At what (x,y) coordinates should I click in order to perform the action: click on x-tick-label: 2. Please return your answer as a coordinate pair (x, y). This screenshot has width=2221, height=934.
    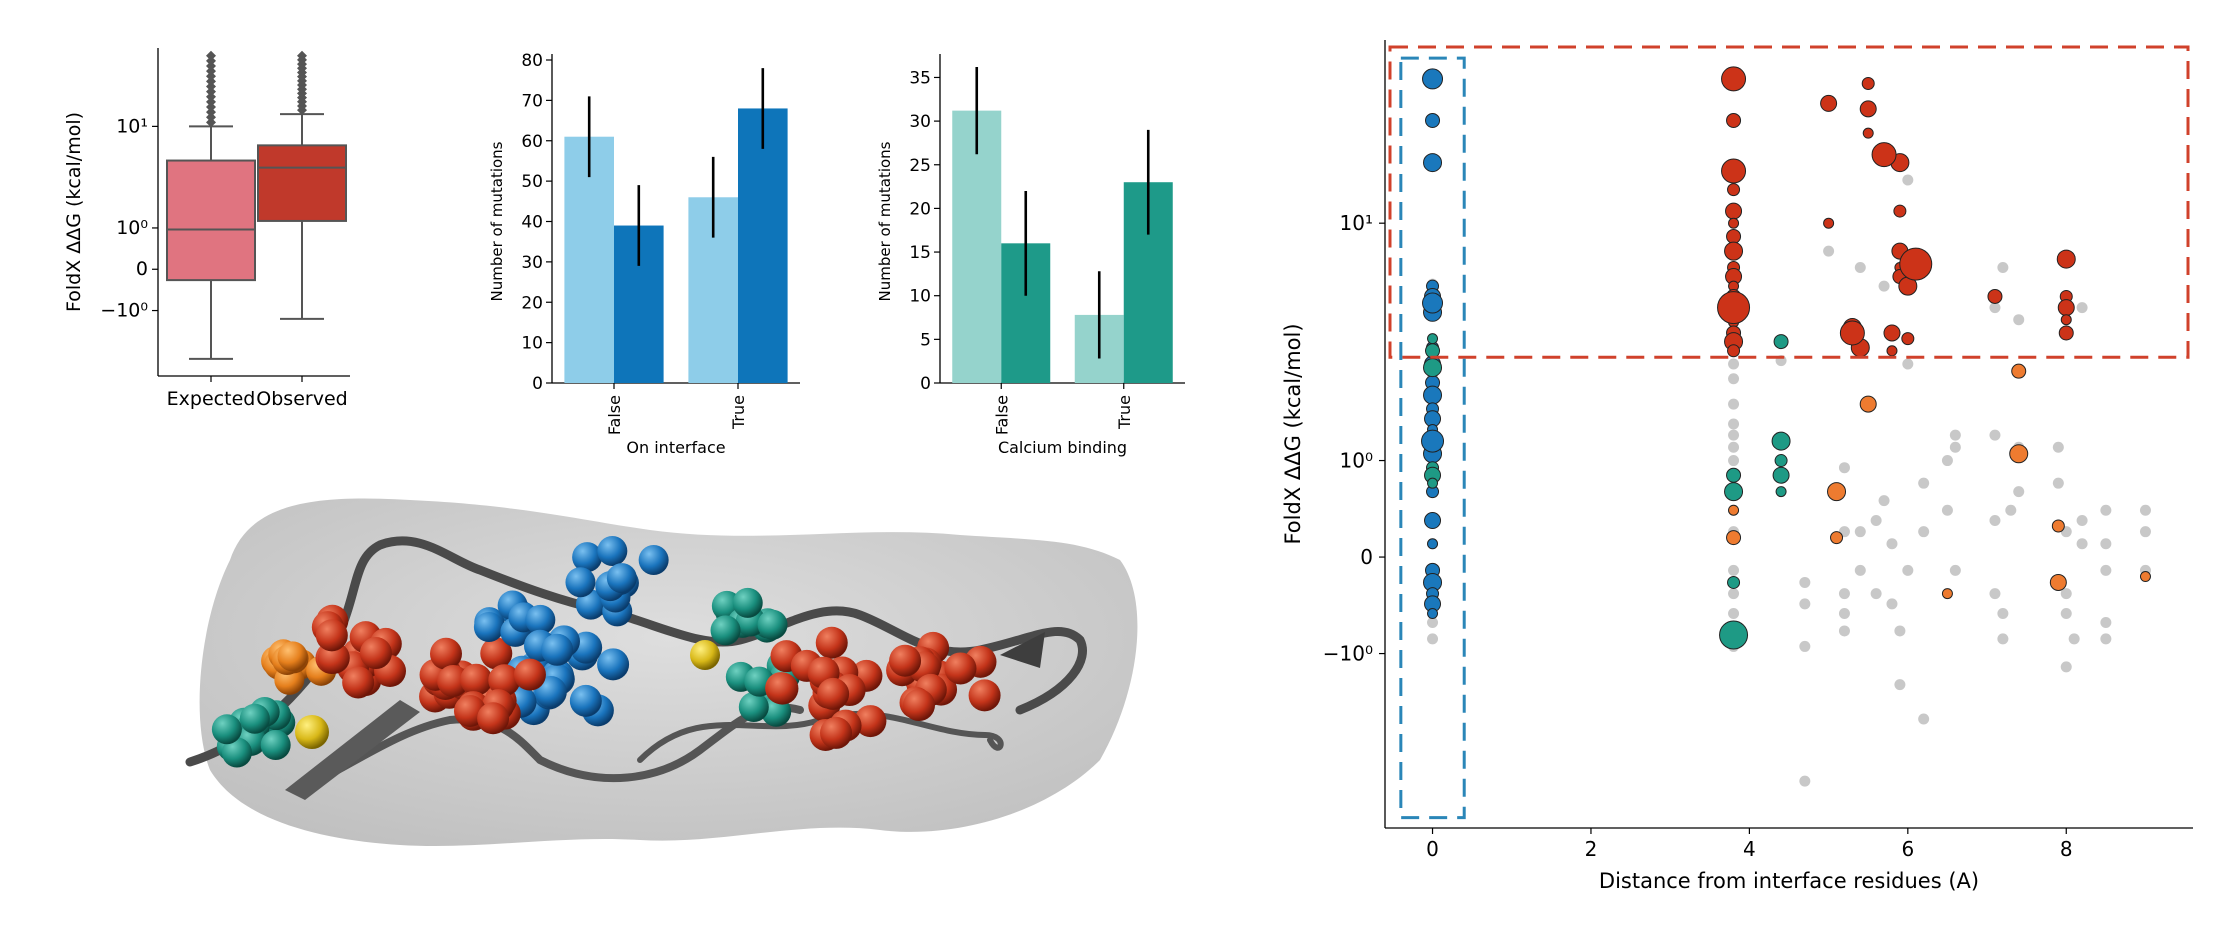
    Looking at the image, I should click on (1591, 849).